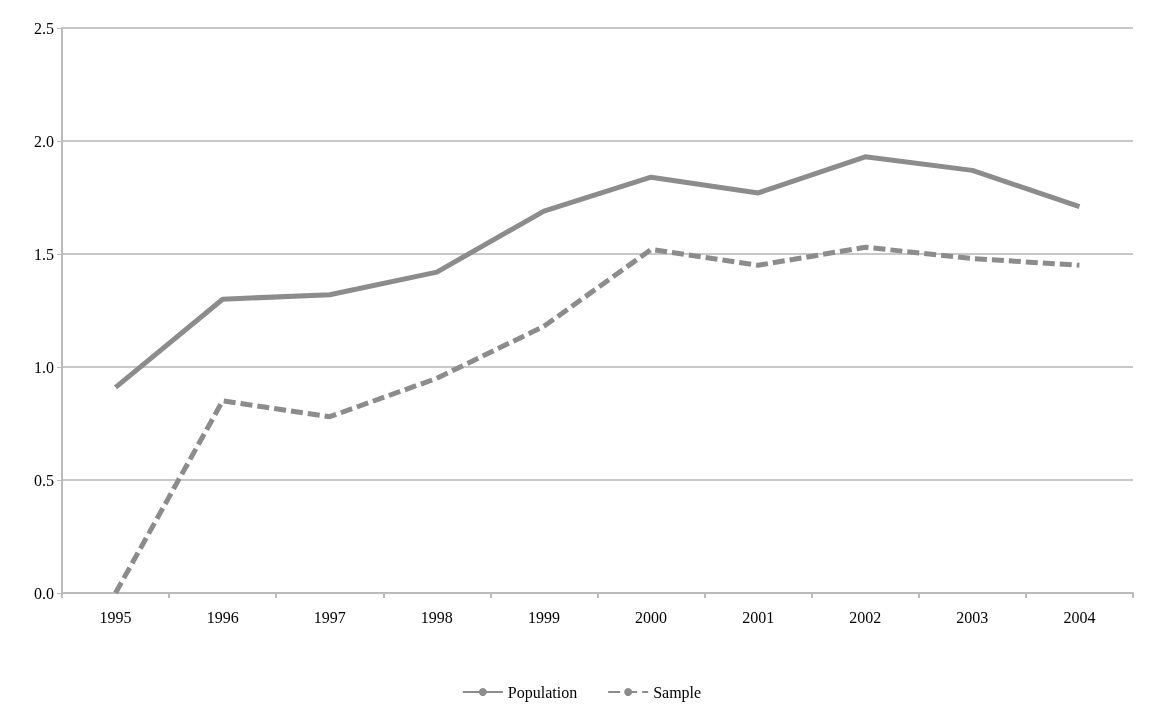 The width and height of the screenshot is (1163, 713). I want to click on y-tick-label: 2.5, so click(44, 28).